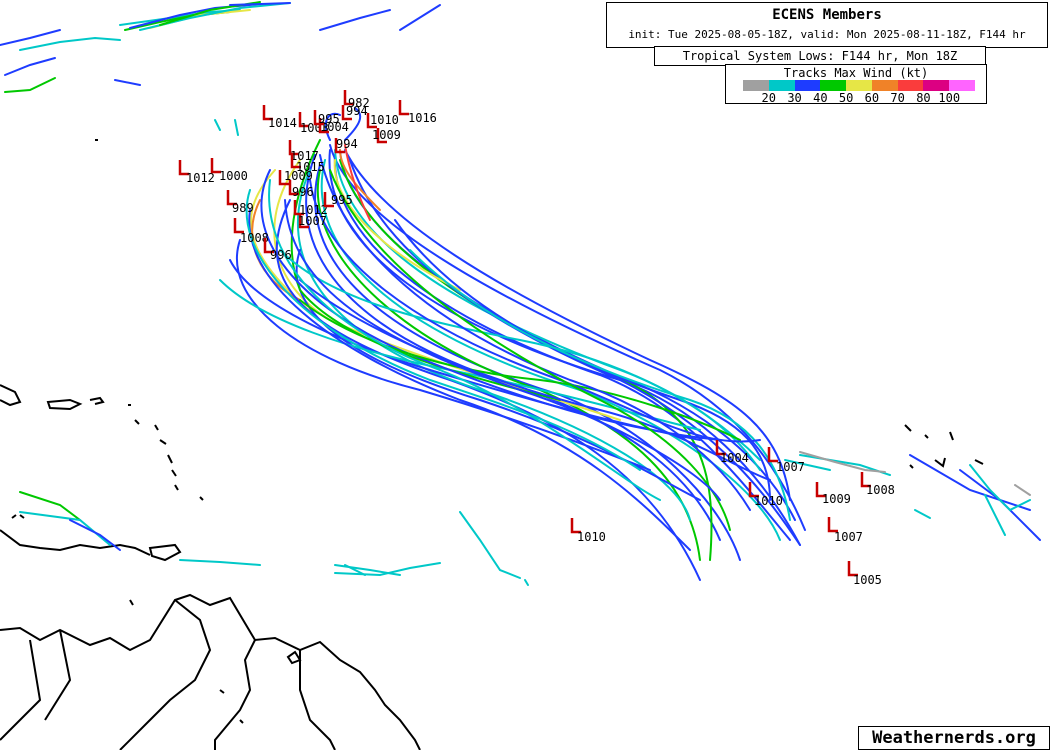 The width and height of the screenshot is (1050, 750). I want to click on low-pressure-label: 1005, so click(867, 580).